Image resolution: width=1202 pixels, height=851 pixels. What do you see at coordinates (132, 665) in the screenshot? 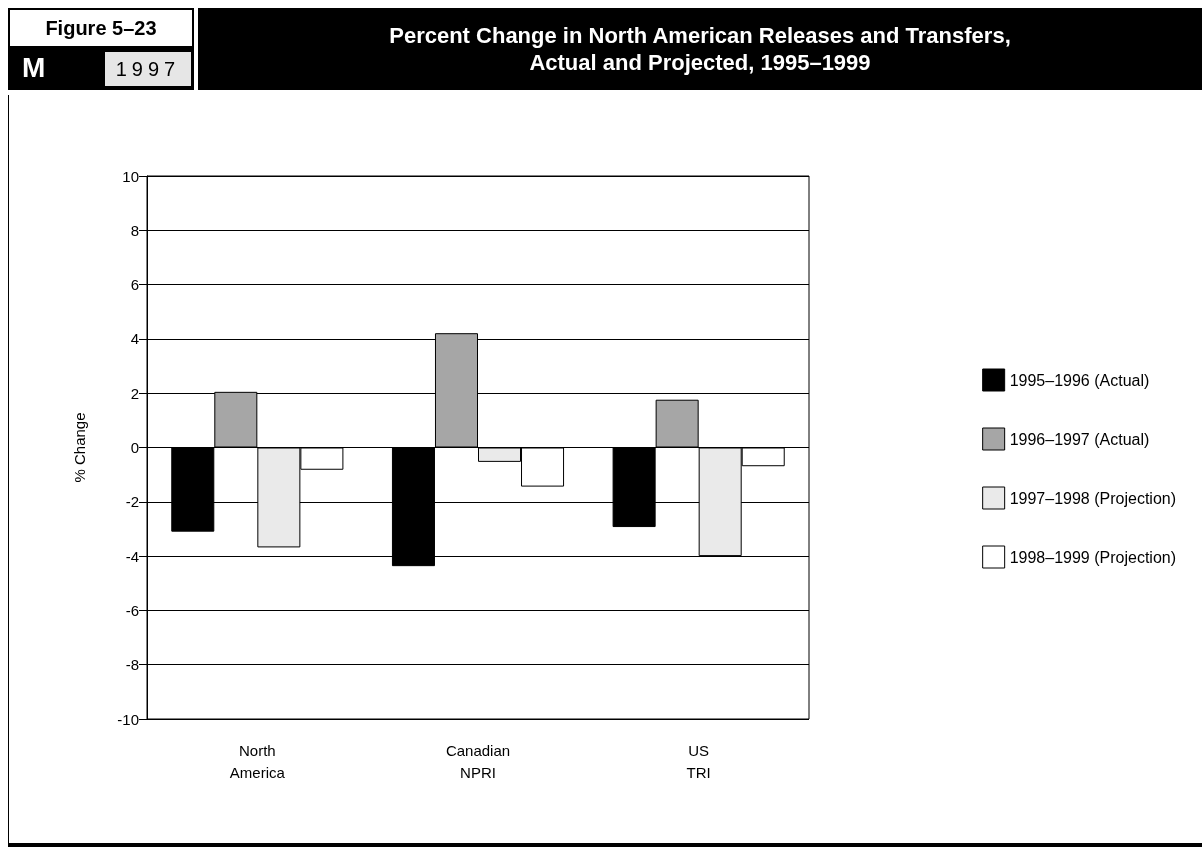
I see `y-tick-label: -8` at bounding box center [132, 665].